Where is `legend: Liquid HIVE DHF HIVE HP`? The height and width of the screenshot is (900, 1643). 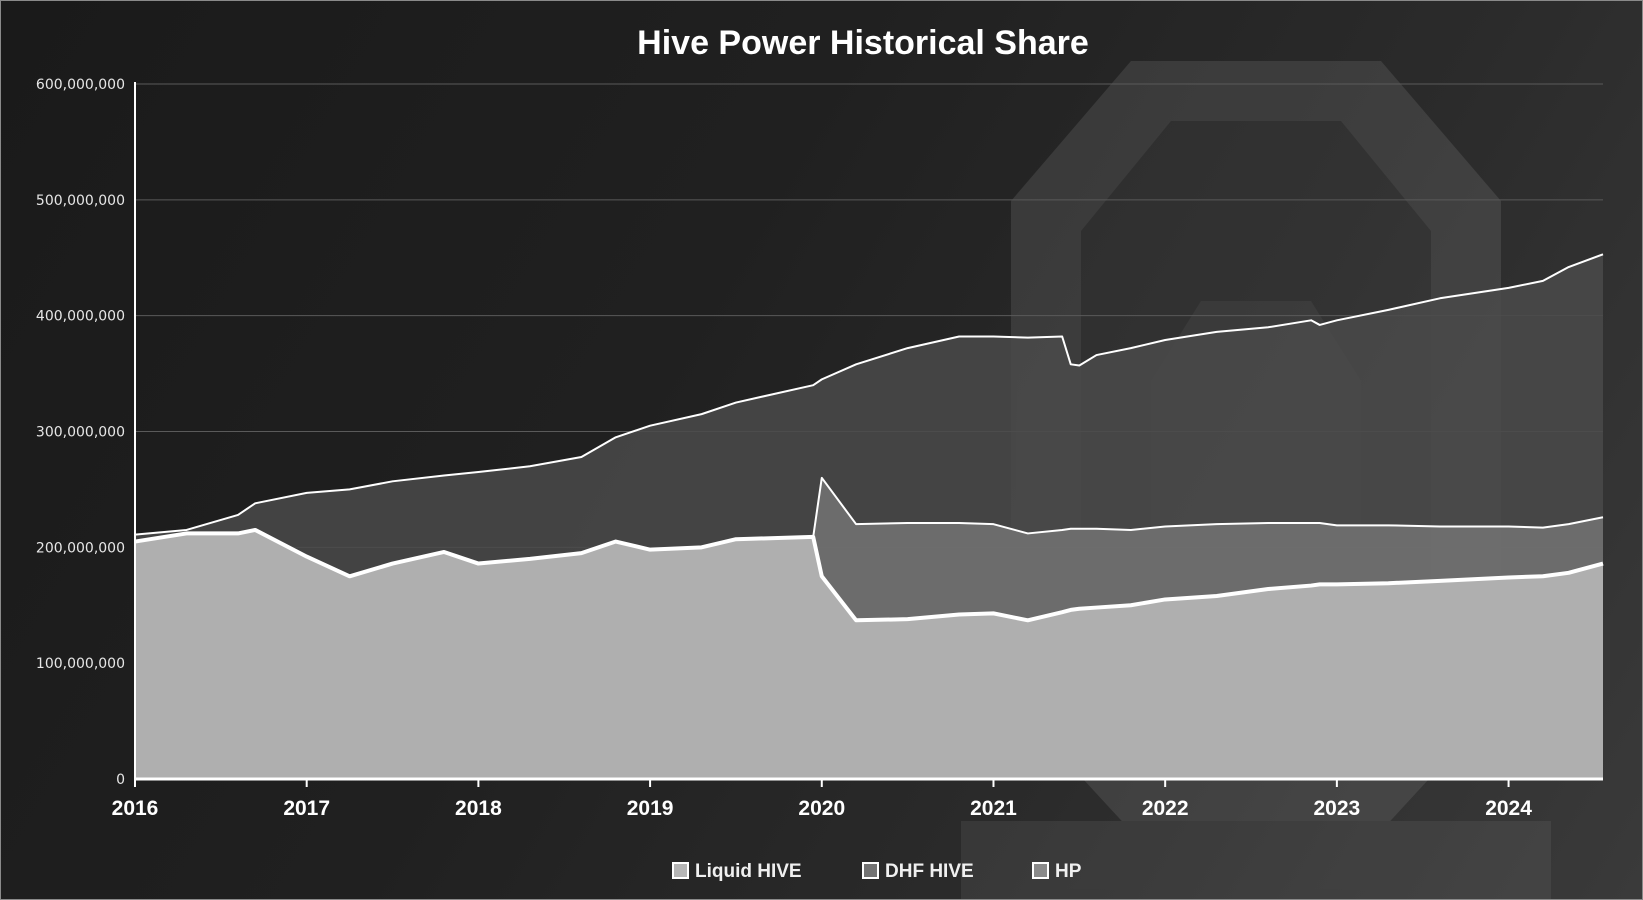
legend: Liquid HIVE DHF HIVE HP is located at coordinates (877, 871).